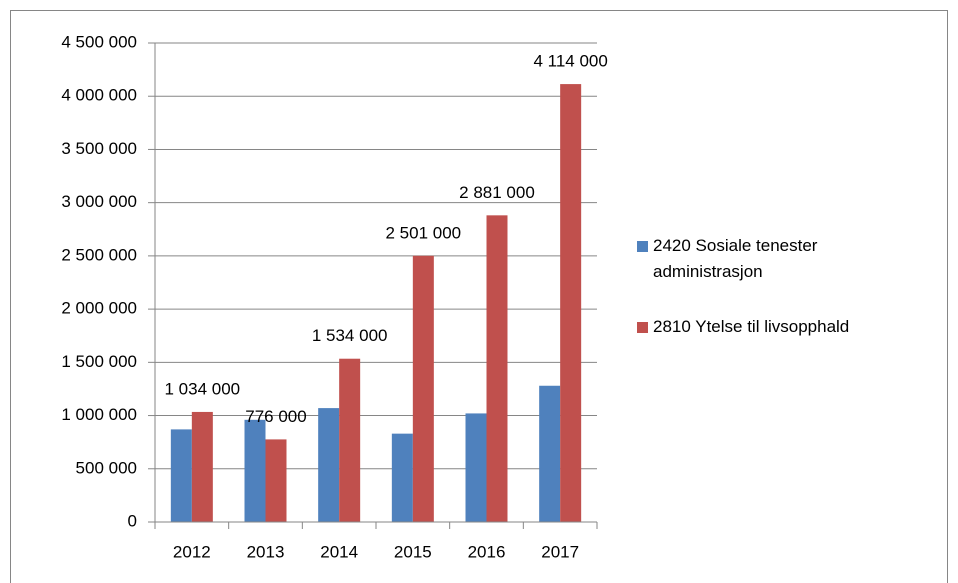 Image resolution: width=958 pixels, height=583 pixels. I want to click on x-tick-label: 2016, so click(487, 551).